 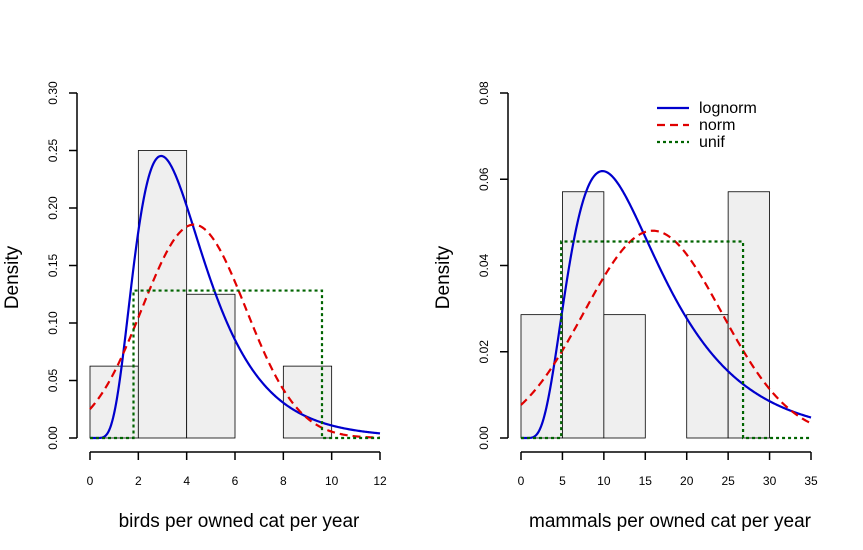 I want to click on y-tick-label: 0.30, so click(x=53, y=93).